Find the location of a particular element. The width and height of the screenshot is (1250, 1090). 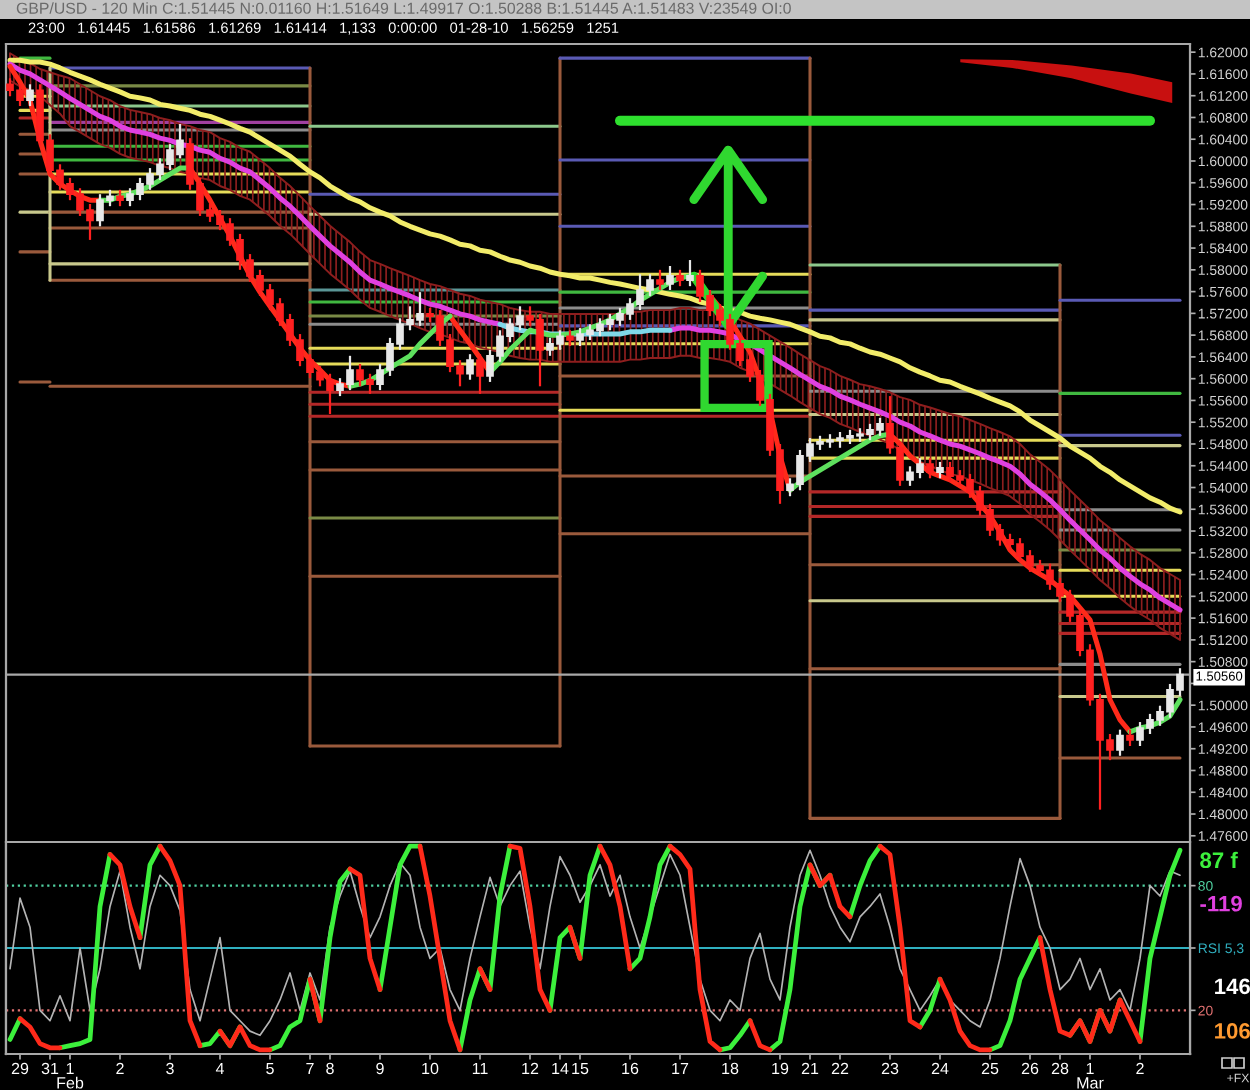

x-tick-label: 3 is located at coordinates (170, 1068).